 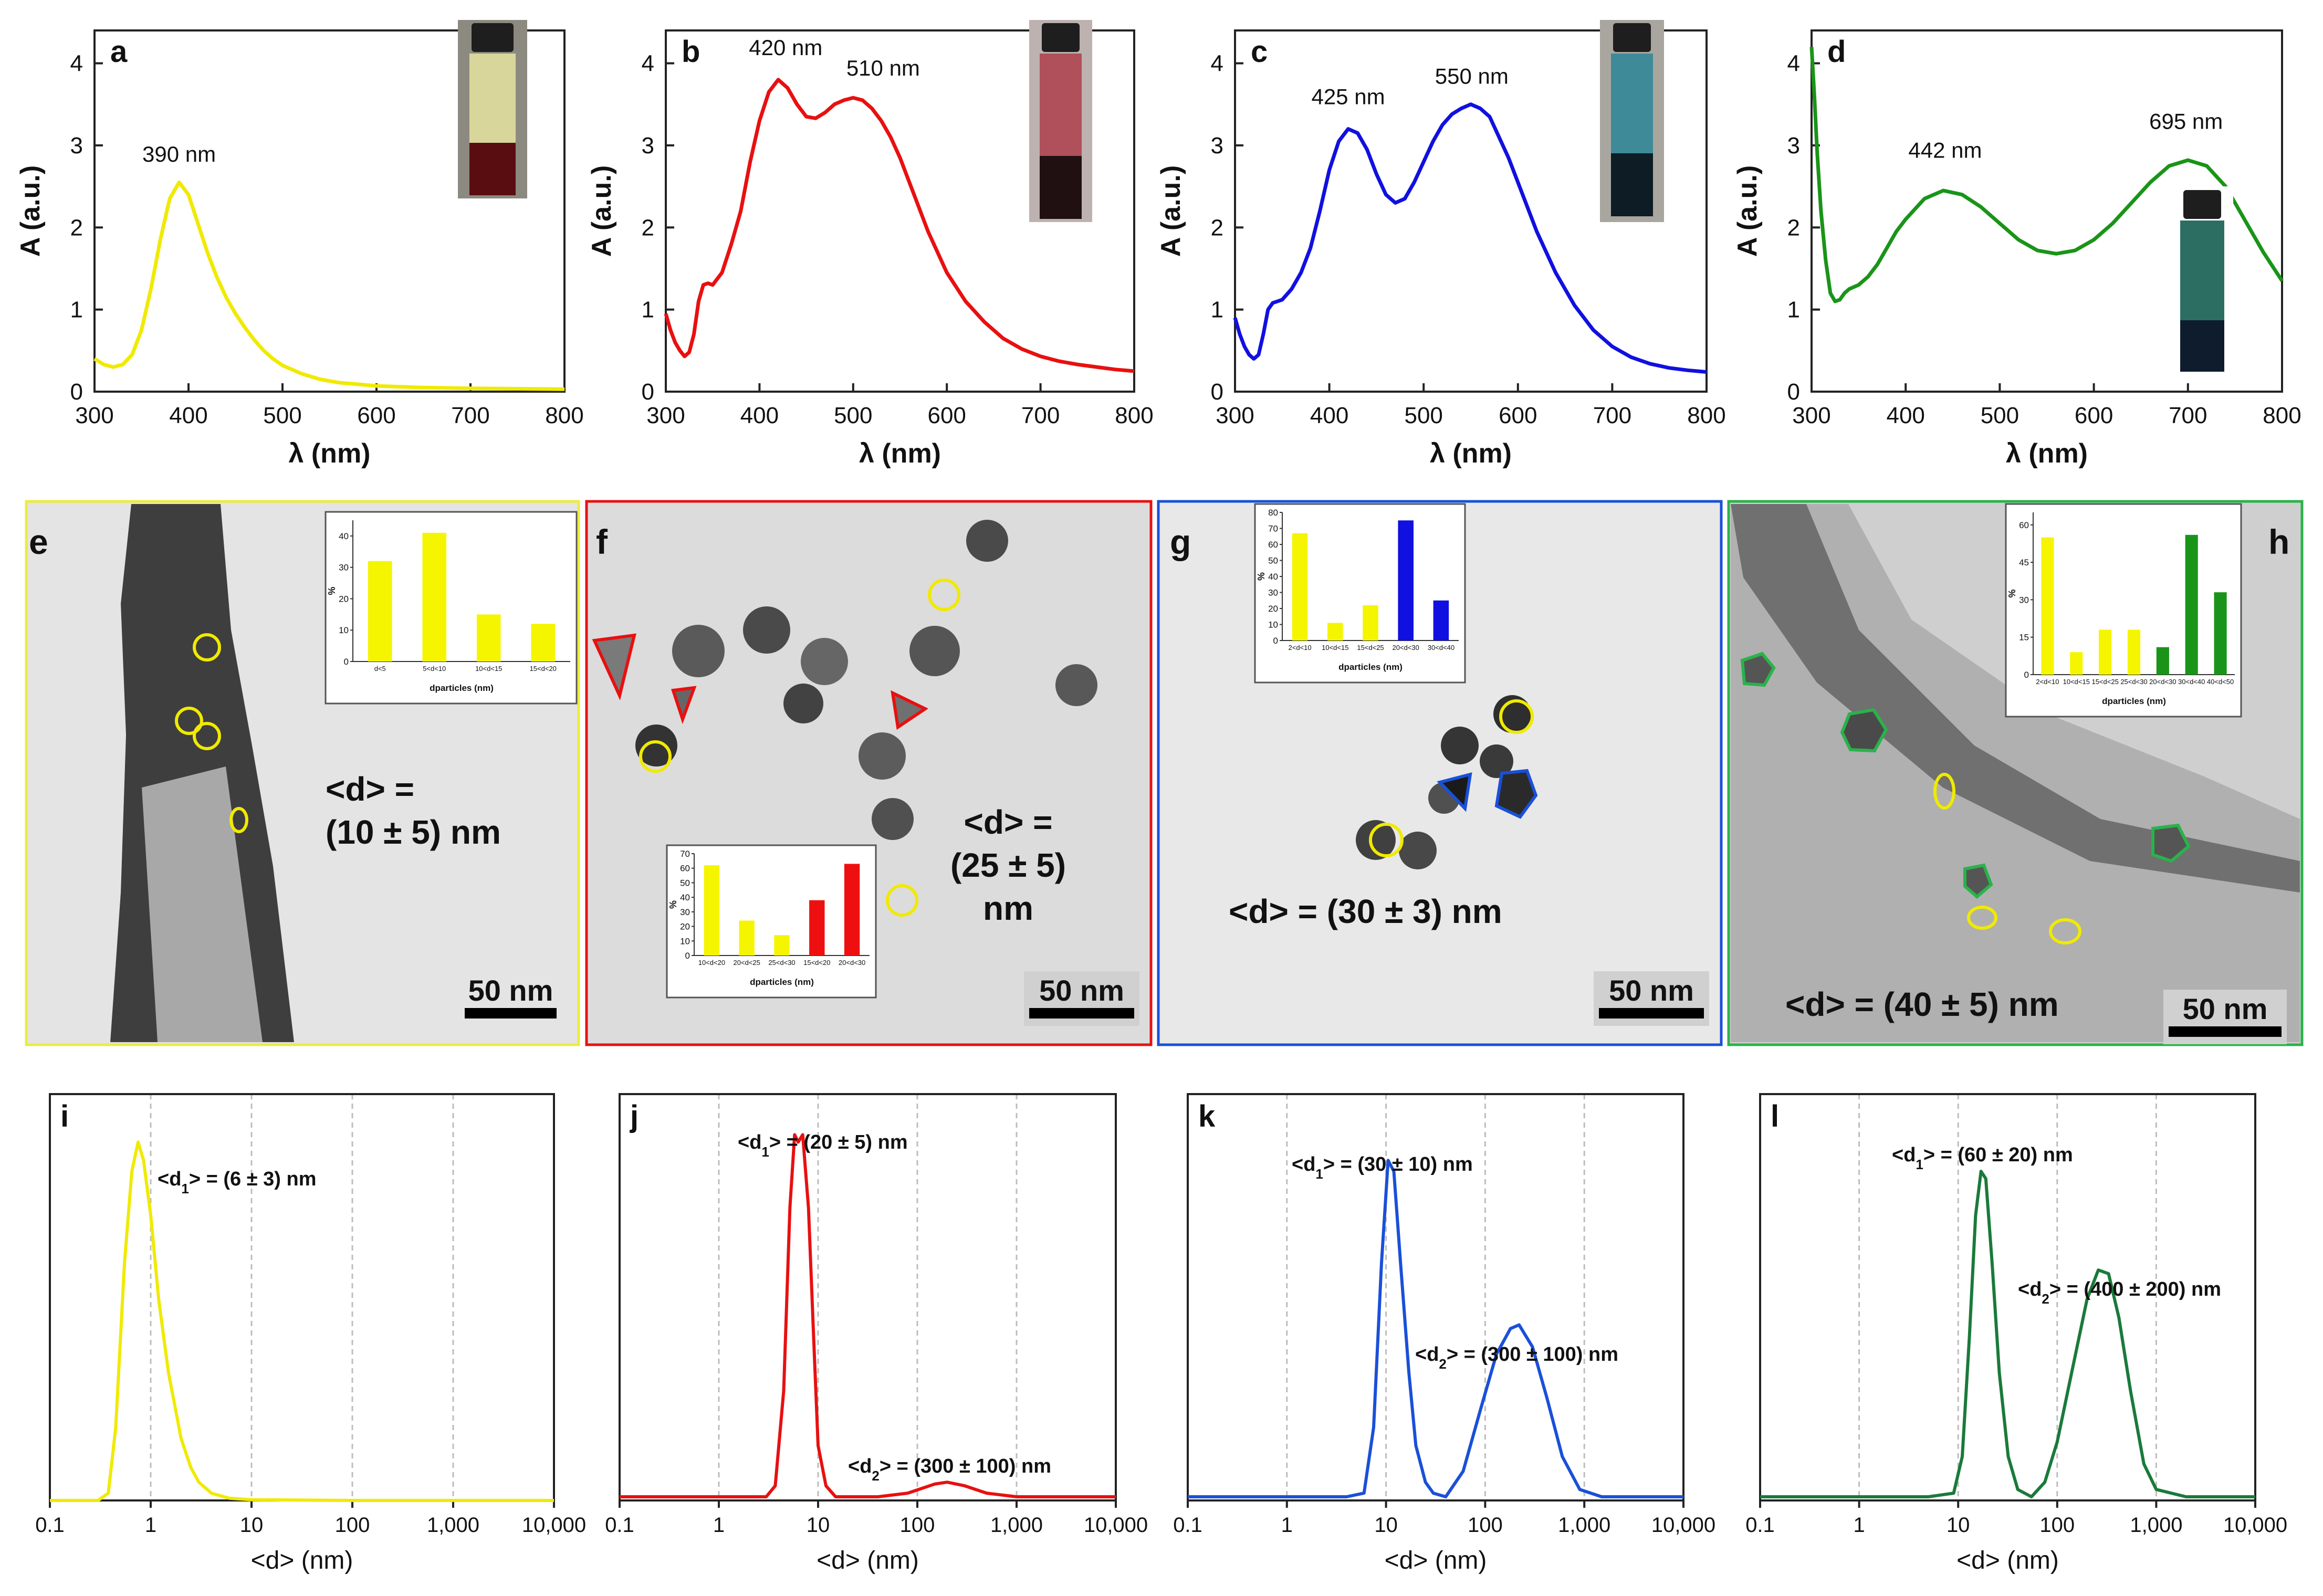 I want to click on x-axis-label: λ (nm), so click(x=900, y=453).